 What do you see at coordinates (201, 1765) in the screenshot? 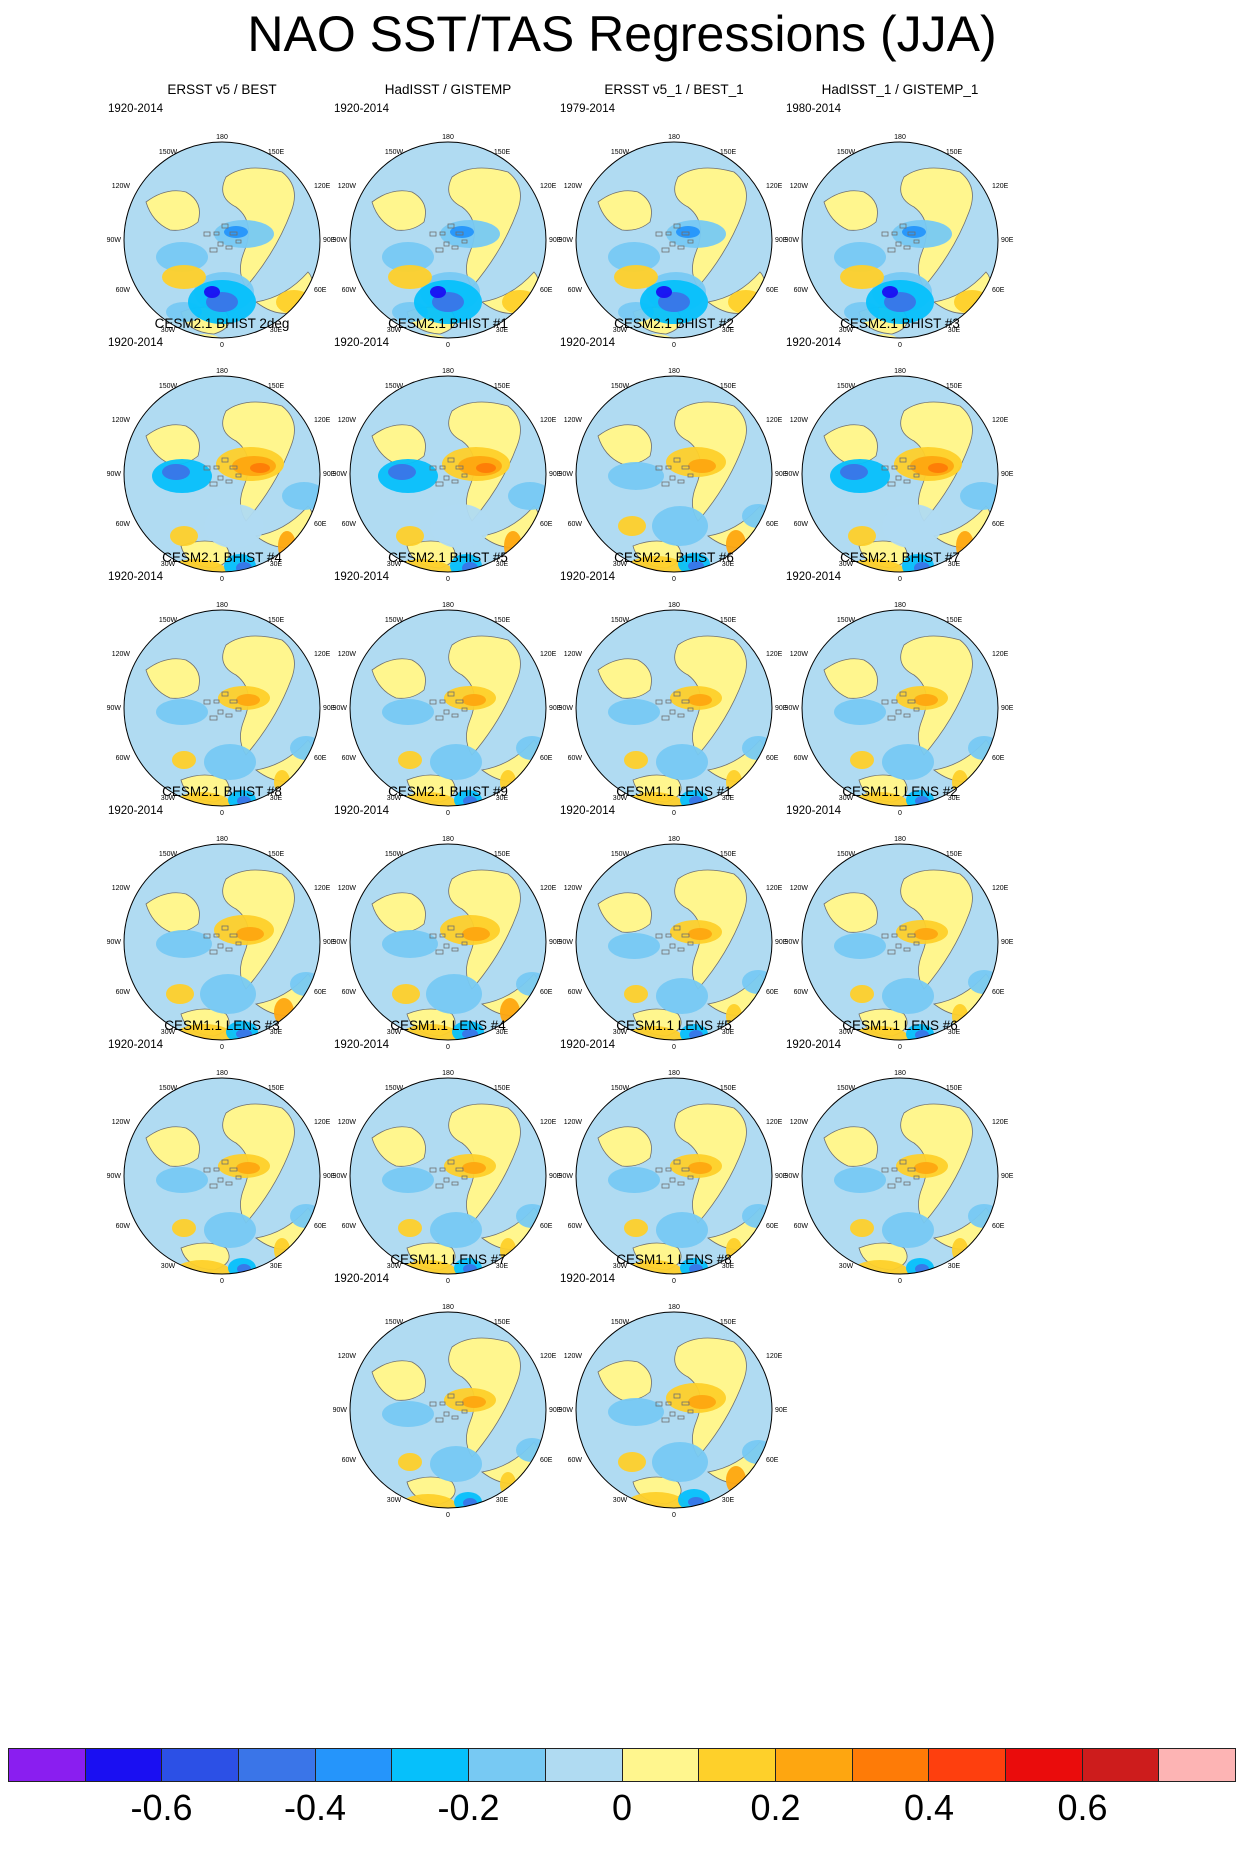
I see `colorbar-swatch` at bounding box center [201, 1765].